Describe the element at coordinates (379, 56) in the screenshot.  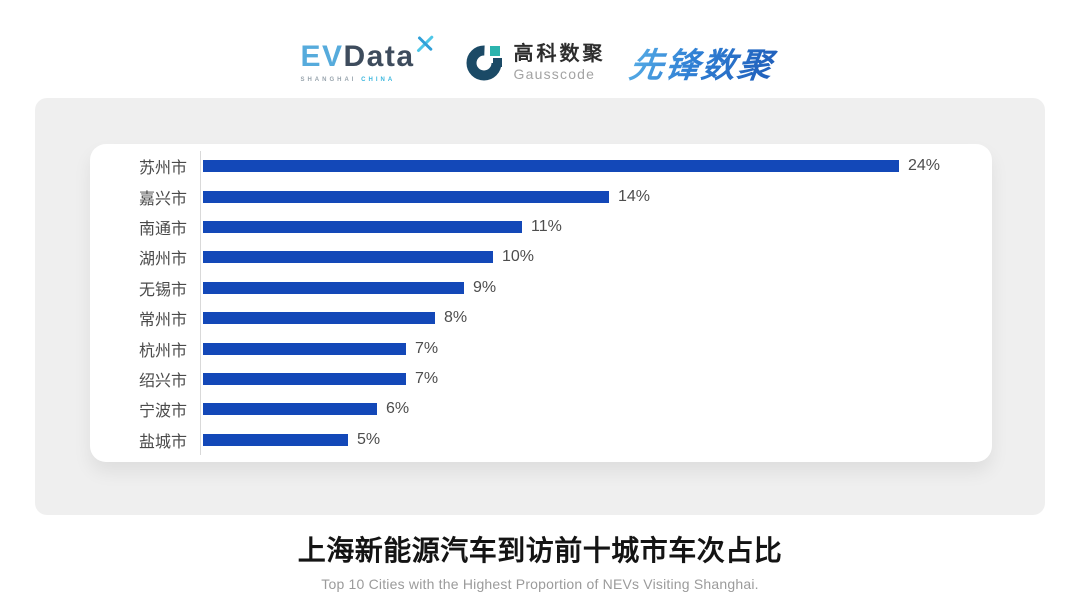
I see `evdata-data-text: Data` at that location.